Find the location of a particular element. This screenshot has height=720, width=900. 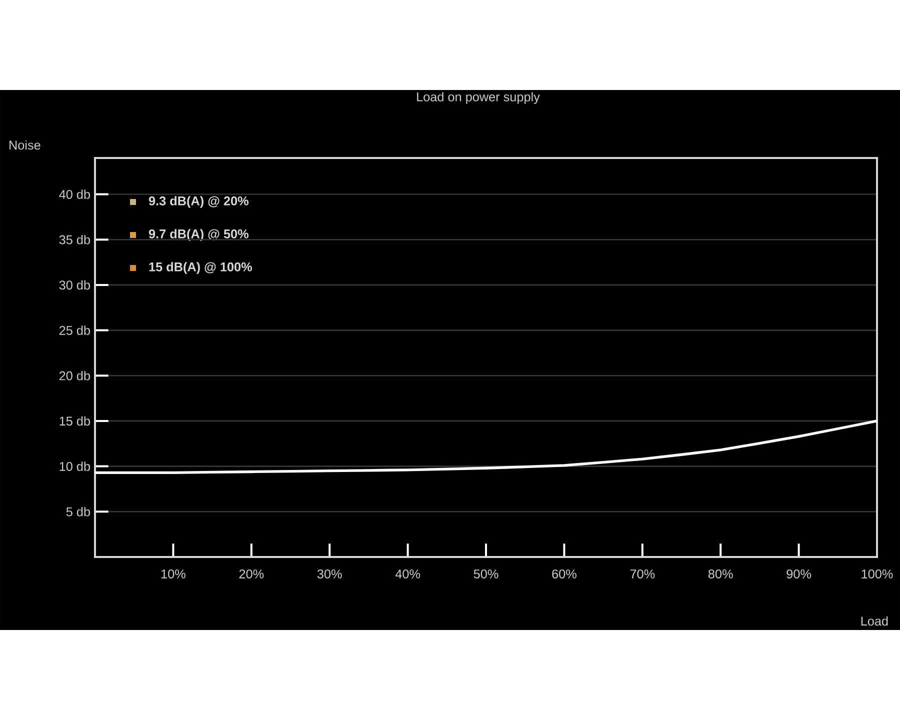

y-axis-title: Noise is located at coordinates (25, 145).